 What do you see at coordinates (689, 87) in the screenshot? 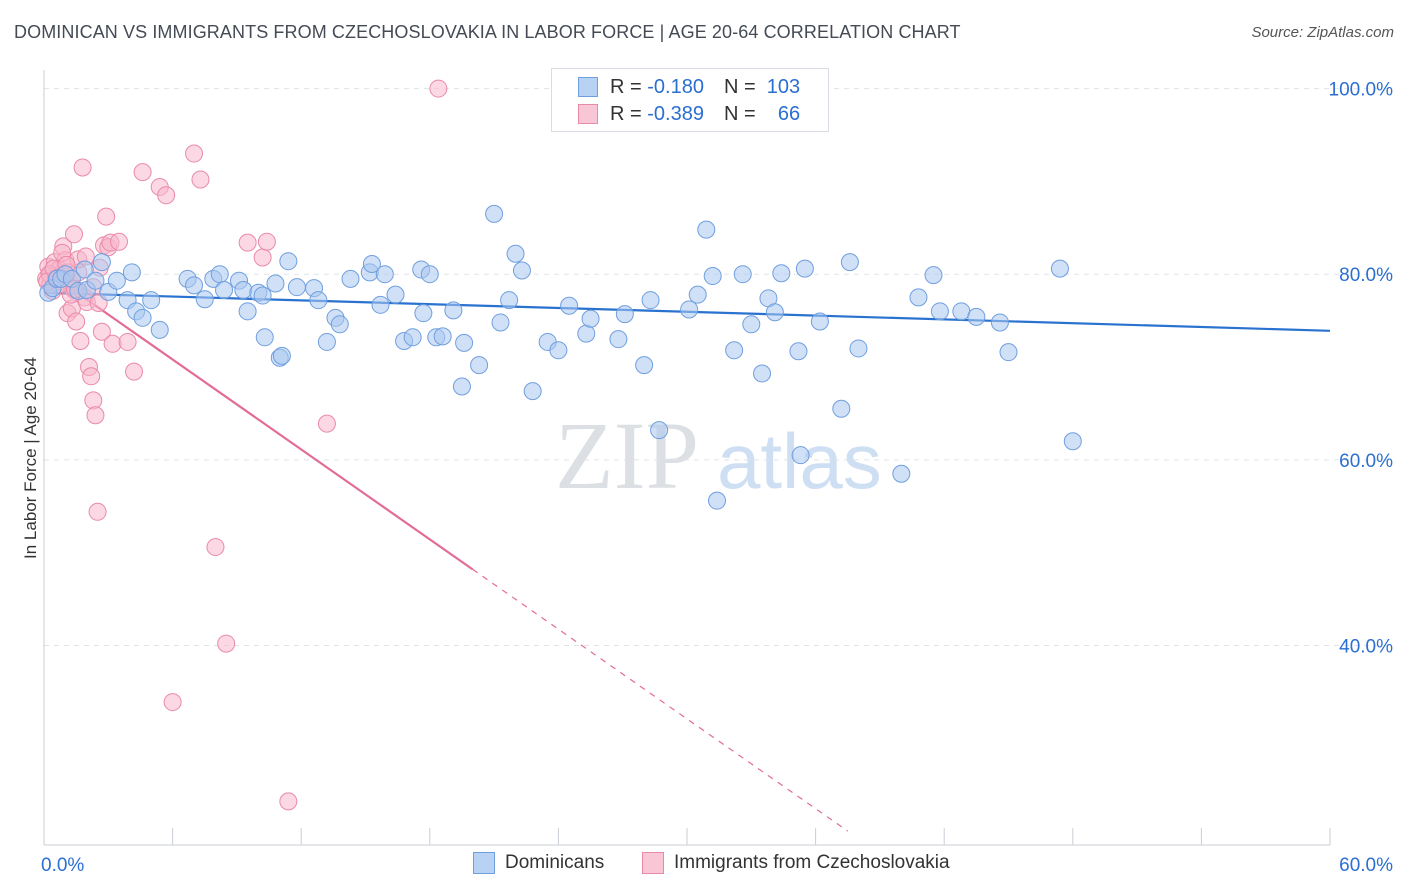
I see `legend-row-dominicans: R = -0.180 N = 103` at bounding box center [689, 87].